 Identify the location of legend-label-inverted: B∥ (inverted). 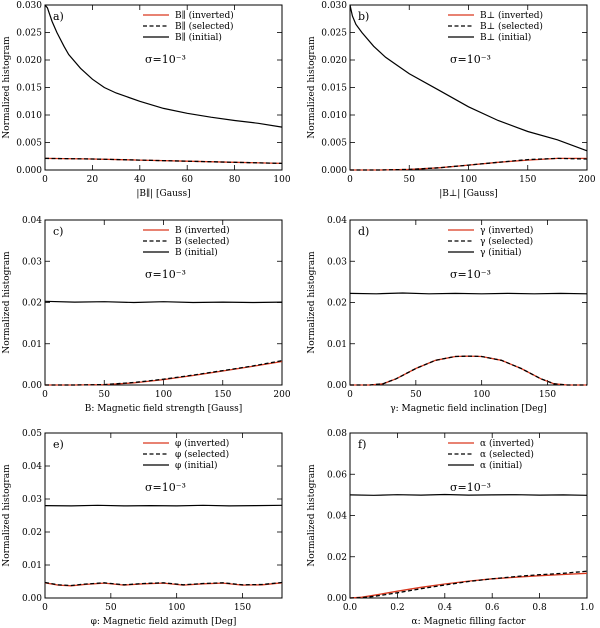
(204, 15).